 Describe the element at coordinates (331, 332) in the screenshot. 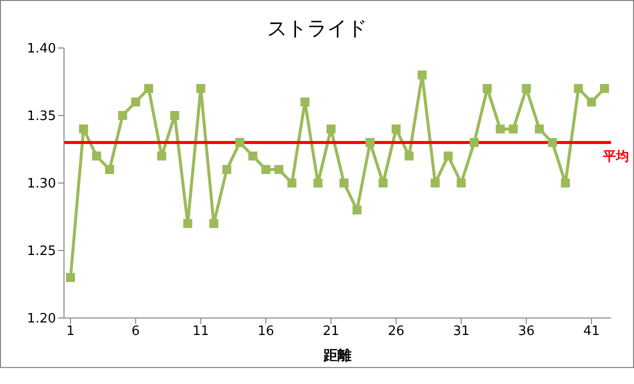

I see `x-tick-label: 21` at that location.